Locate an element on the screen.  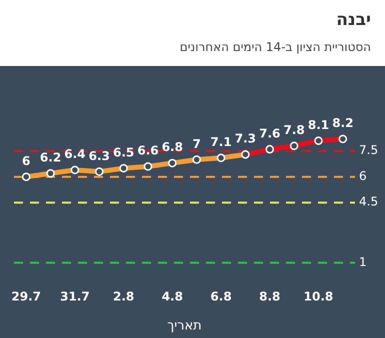
x-tick-label: 4.8 is located at coordinates (172, 296).